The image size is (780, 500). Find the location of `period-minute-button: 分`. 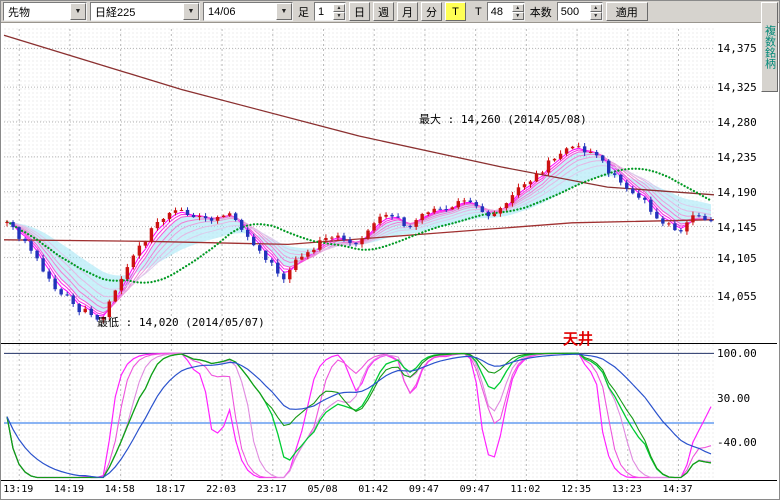

period-minute-button: 分 is located at coordinates (431, 11).